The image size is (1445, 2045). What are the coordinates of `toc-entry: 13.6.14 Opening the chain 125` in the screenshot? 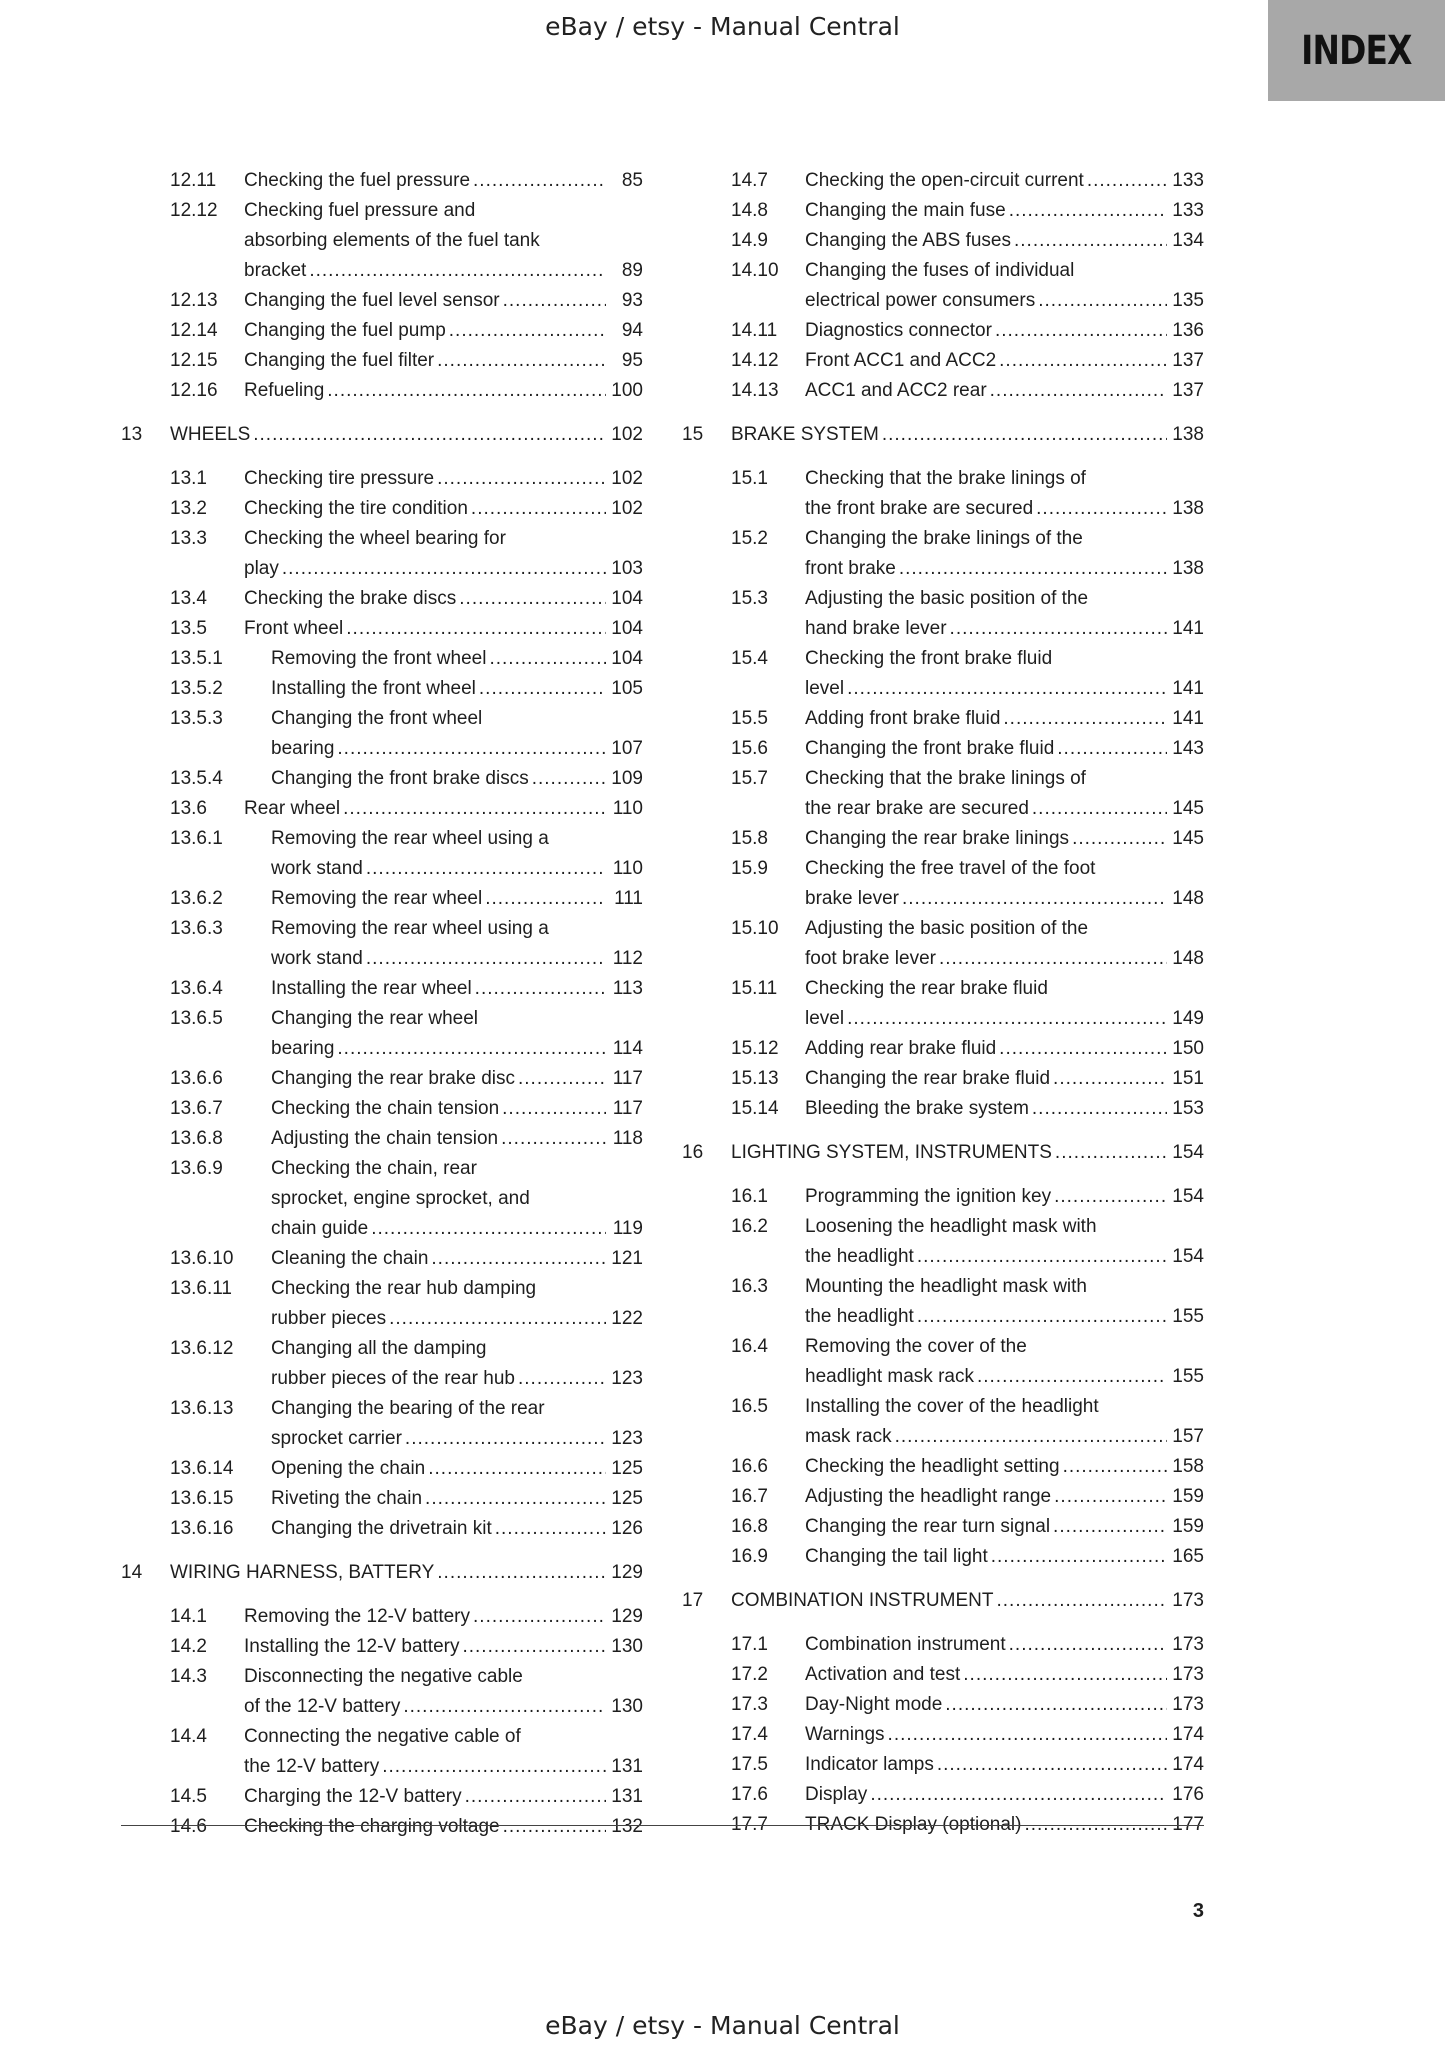 It's located at (382, 1469).